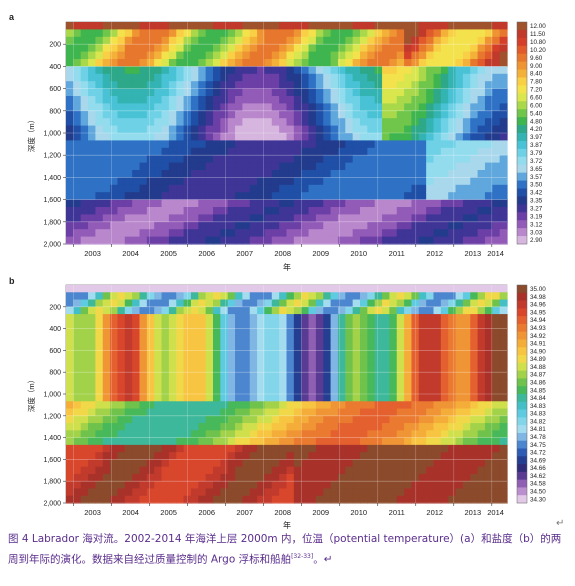  What do you see at coordinates (52, 482) in the screenshot?
I see `y-tick-label: 1,800` at bounding box center [52, 482].